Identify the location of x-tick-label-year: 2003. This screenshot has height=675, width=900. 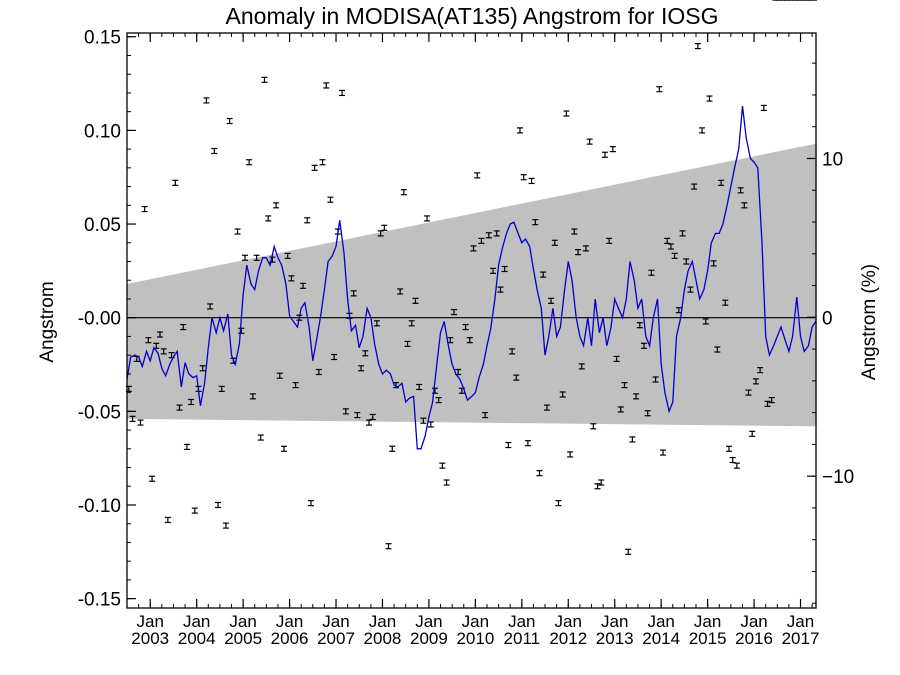
(150, 638).